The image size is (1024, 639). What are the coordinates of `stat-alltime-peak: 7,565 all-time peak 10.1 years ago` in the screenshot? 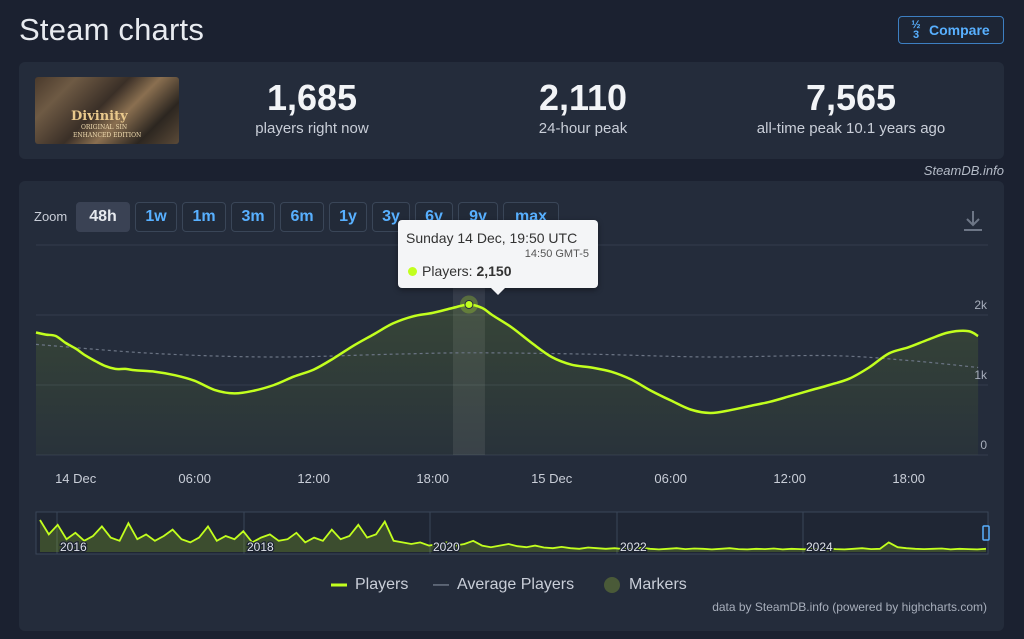 It's located at (851, 107).